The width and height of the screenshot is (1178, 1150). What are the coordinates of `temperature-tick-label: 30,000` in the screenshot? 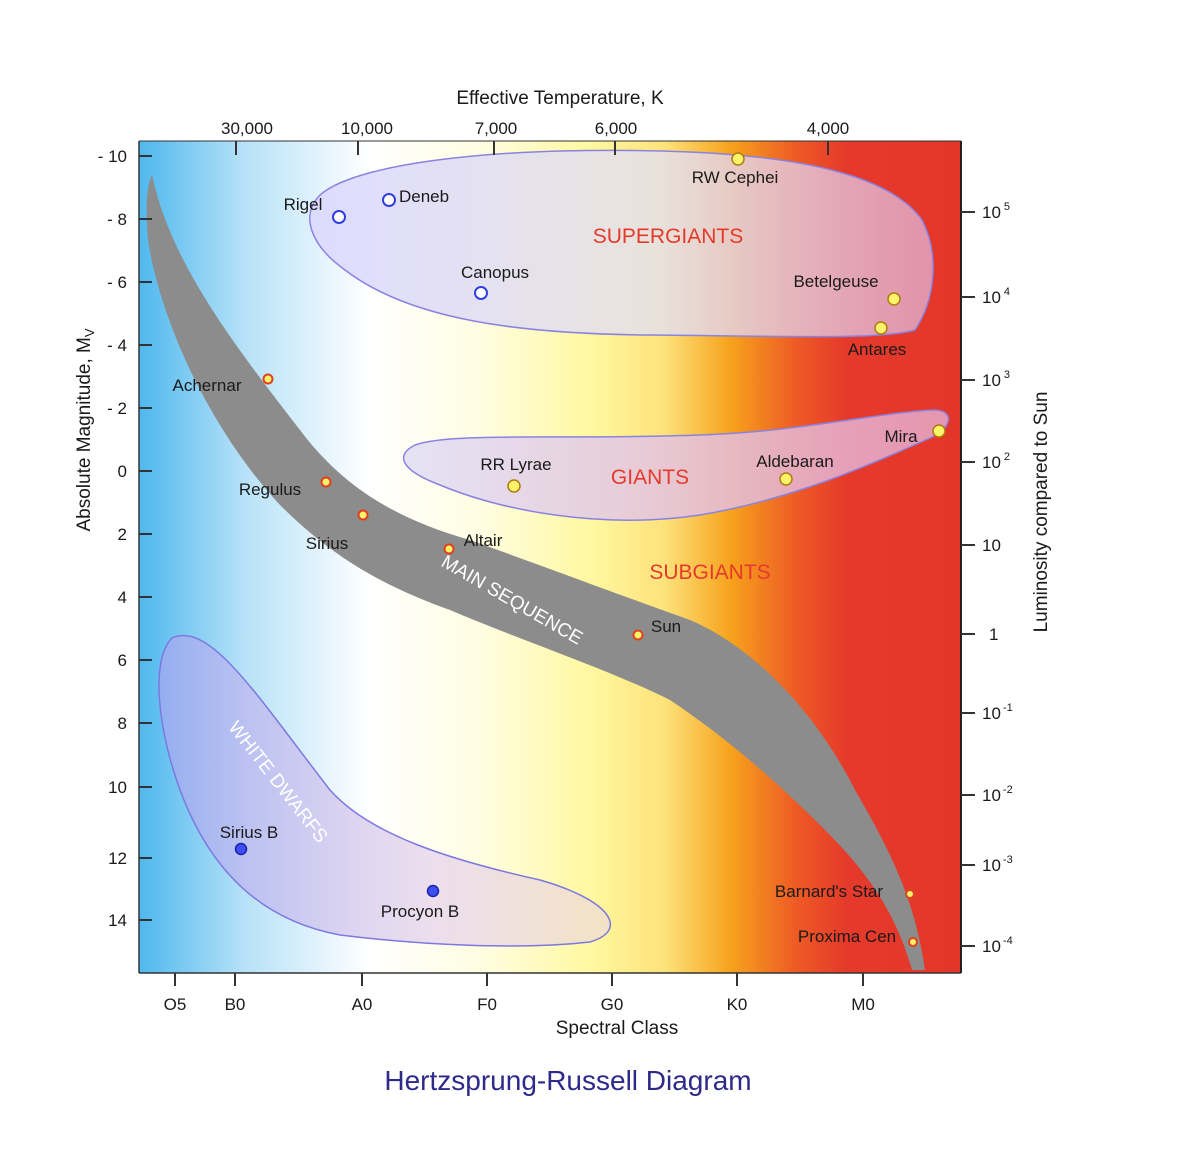 It's located at (247, 128).